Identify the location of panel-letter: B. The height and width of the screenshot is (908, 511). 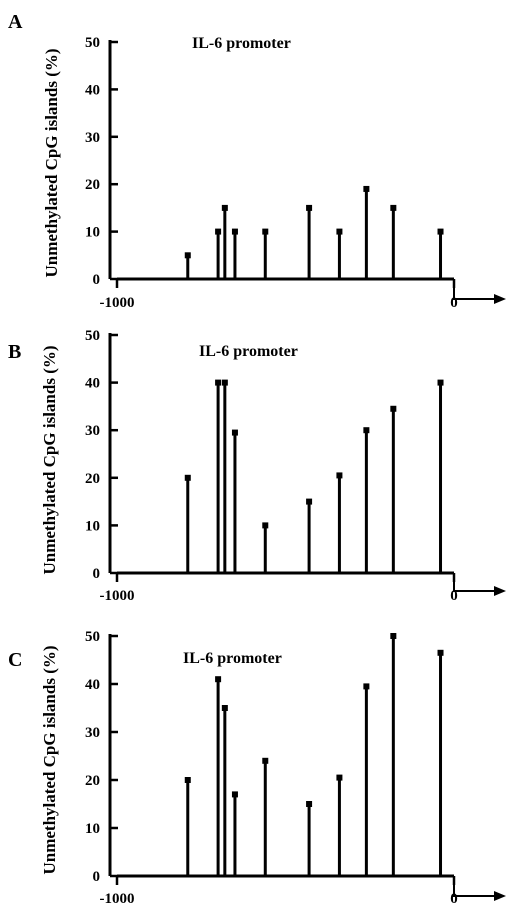
(14, 352).